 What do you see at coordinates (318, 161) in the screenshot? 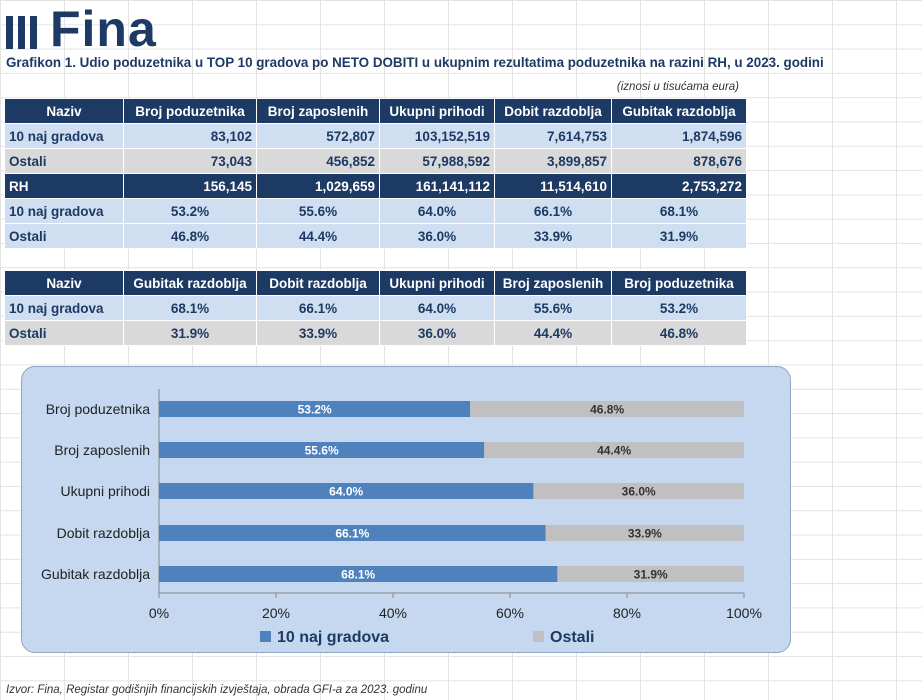
I see `cell: 456,852` at bounding box center [318, 161].